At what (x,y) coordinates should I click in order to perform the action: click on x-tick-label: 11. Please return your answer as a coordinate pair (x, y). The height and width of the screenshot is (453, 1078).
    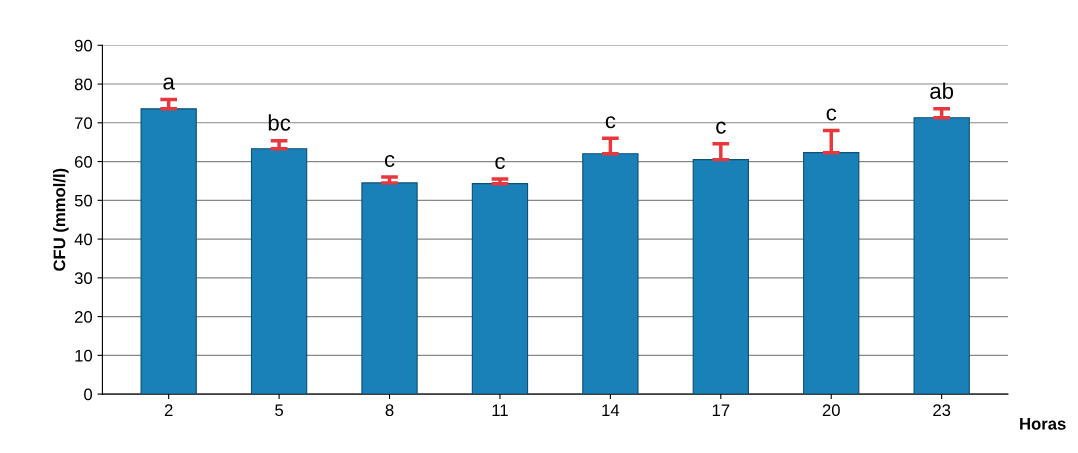
    Looking at the image, I should click on (500, 410).